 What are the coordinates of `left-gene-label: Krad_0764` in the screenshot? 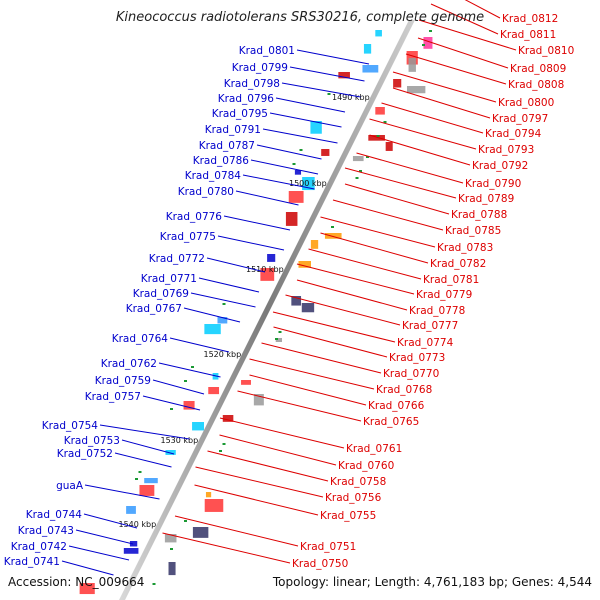 It's located at (140, 339).